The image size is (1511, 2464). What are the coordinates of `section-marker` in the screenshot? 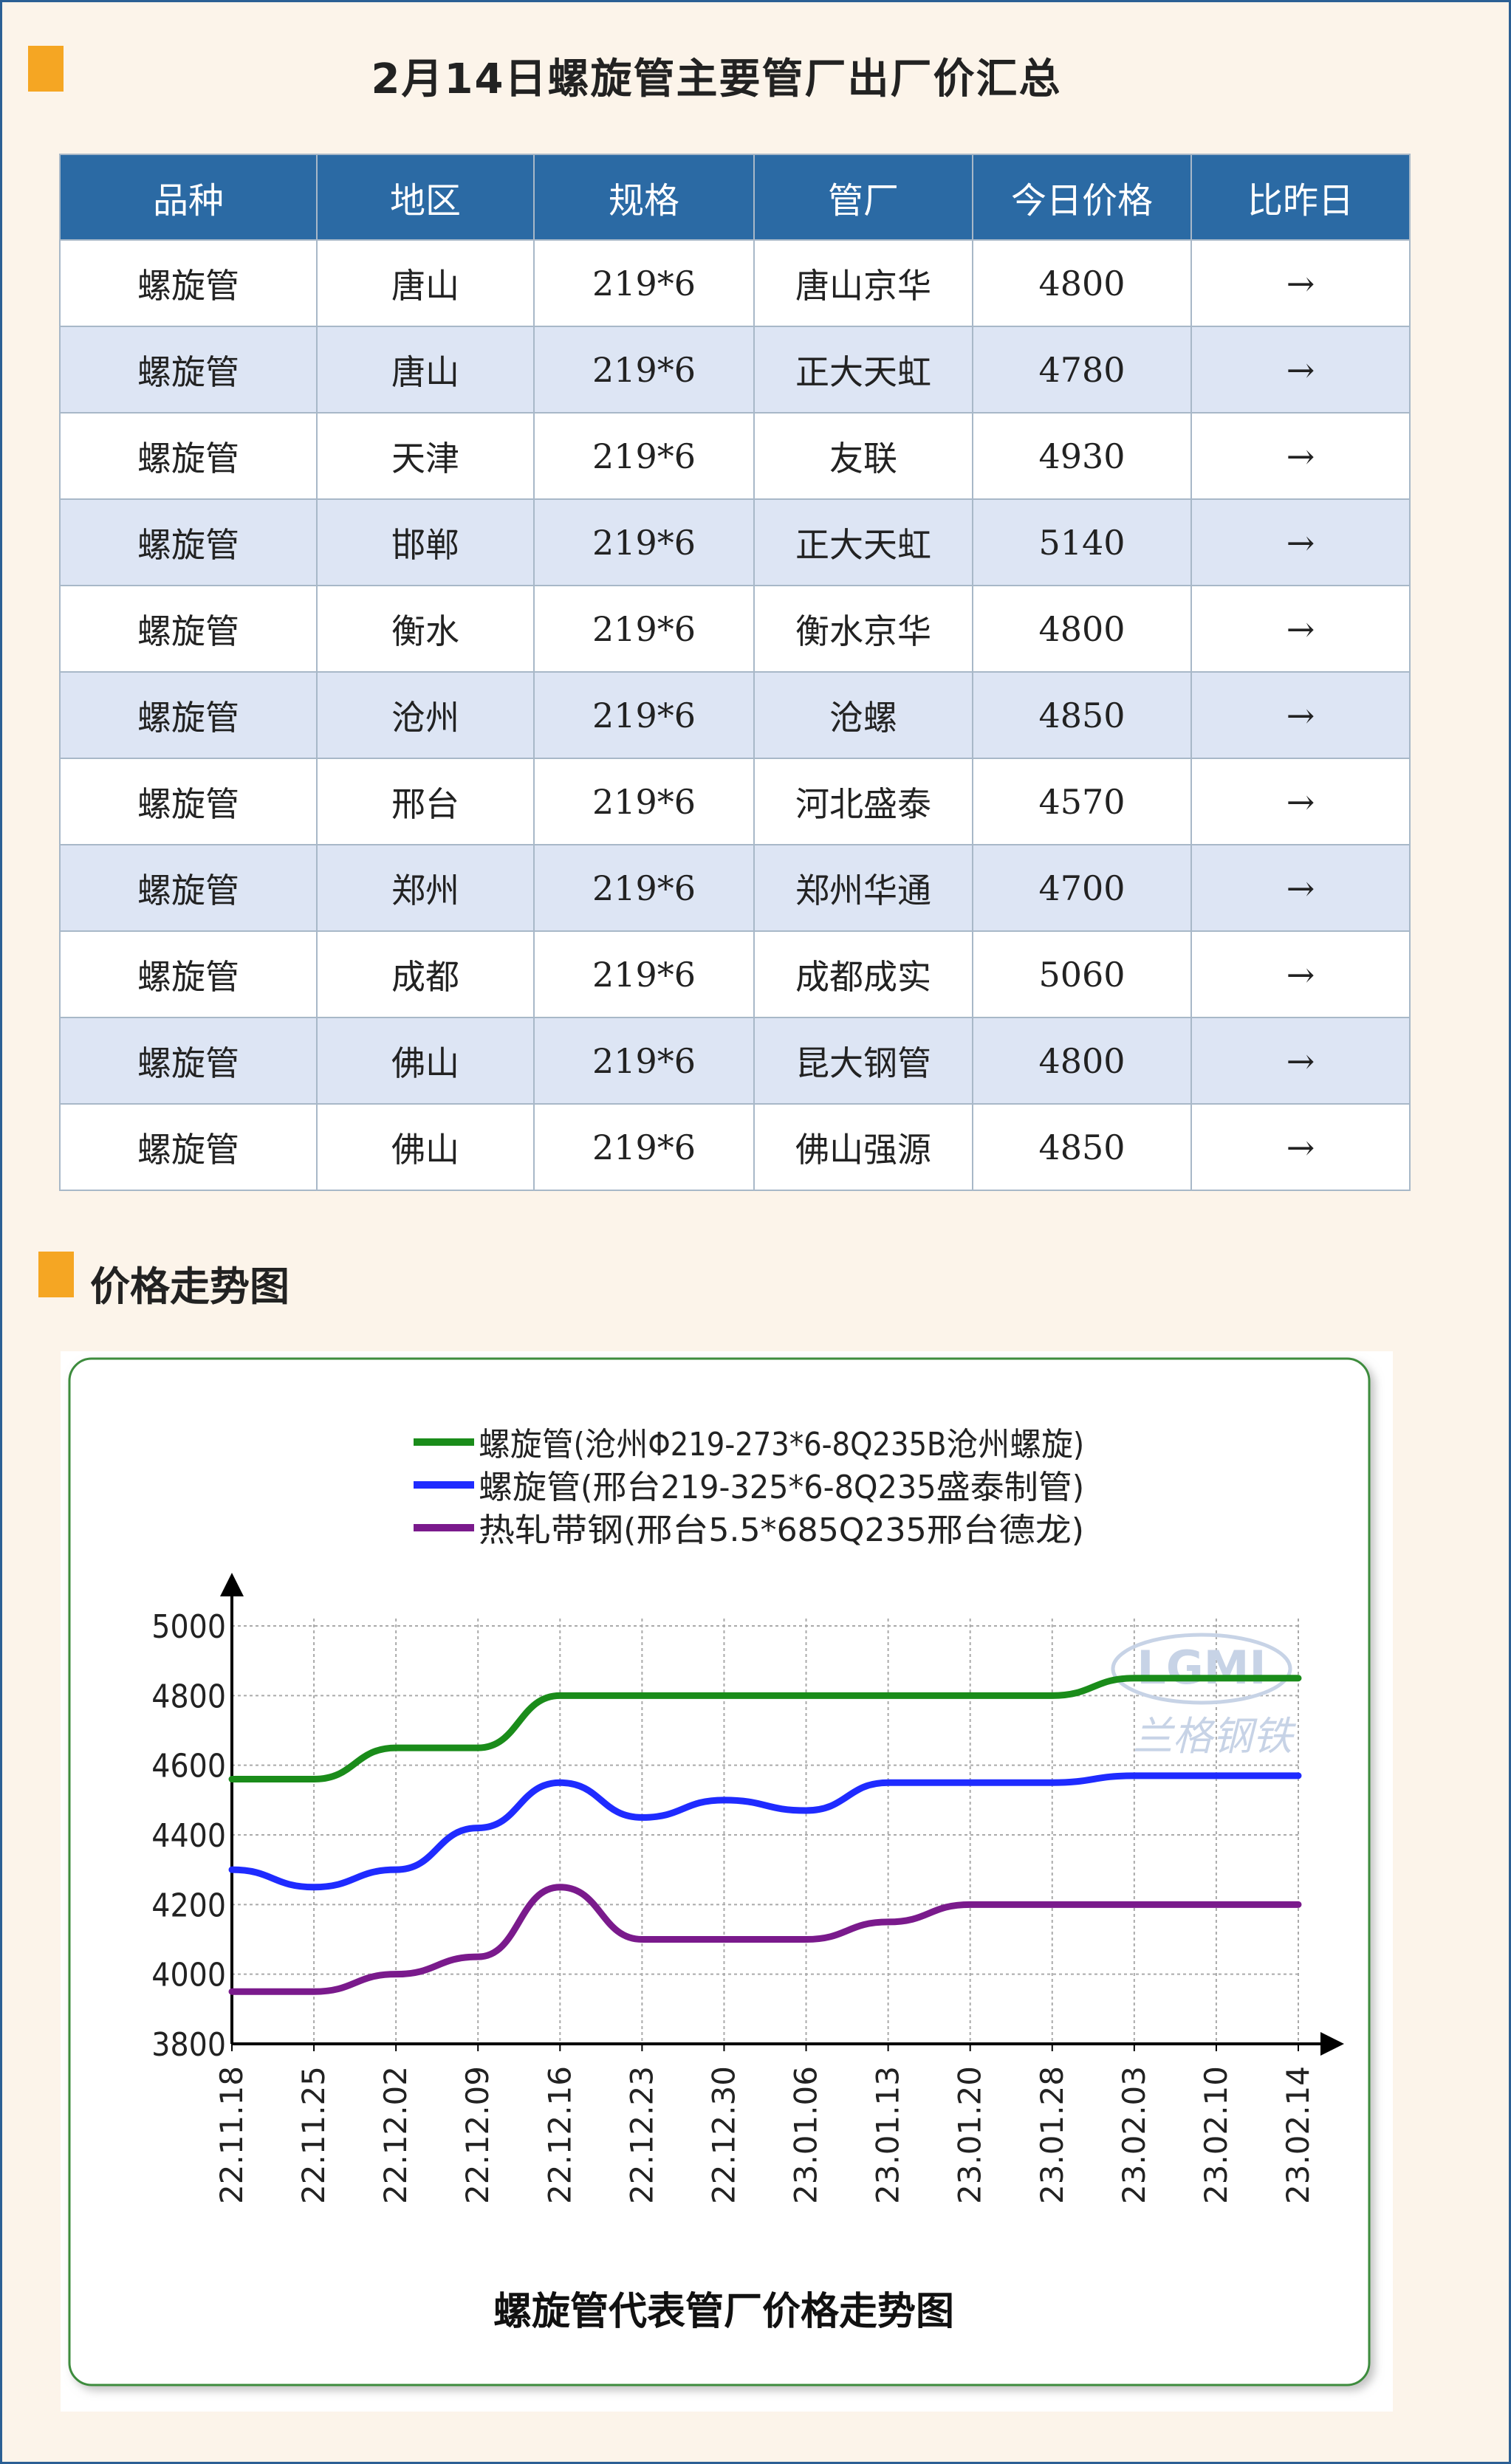 It's located at (56, 1274).